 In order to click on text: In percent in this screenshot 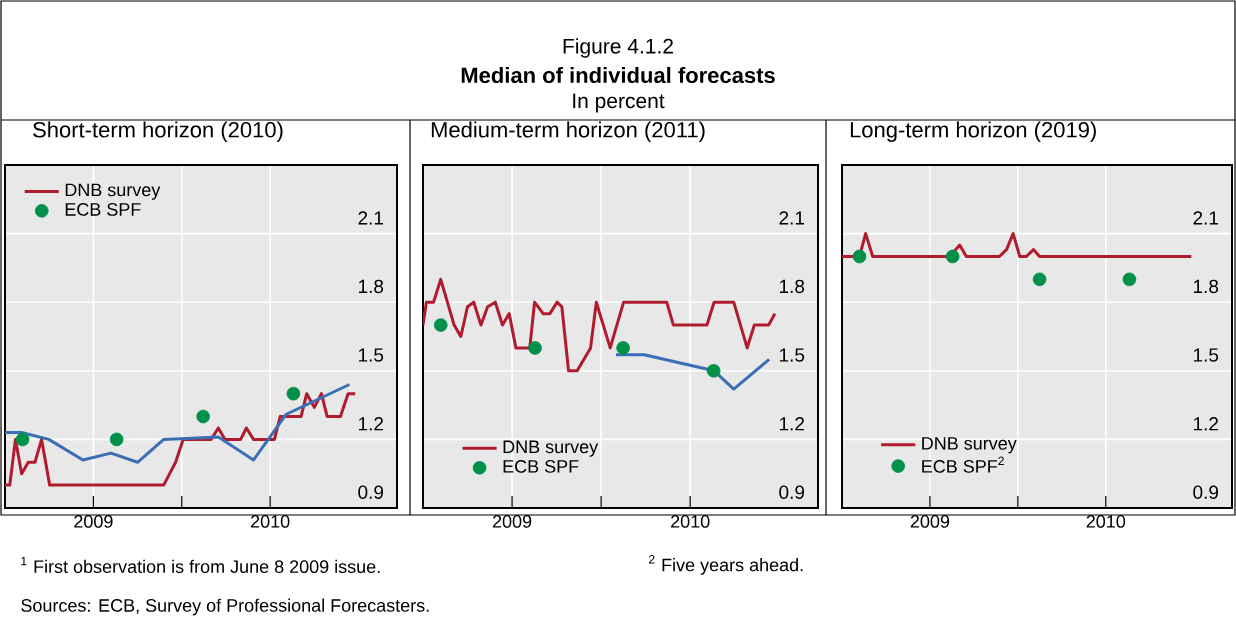, I will do `click(619, 103)`.